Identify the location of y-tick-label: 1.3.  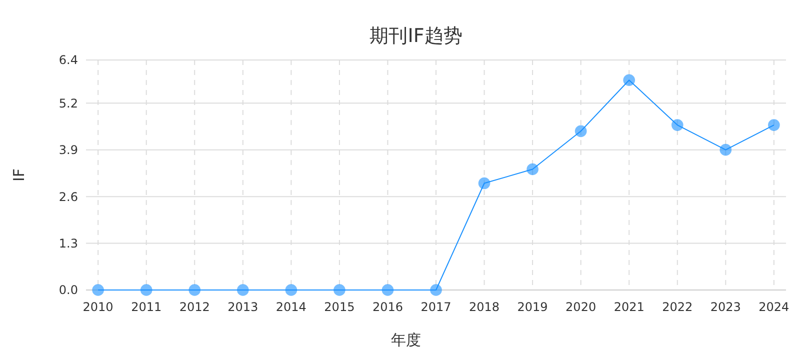
(68, 243).